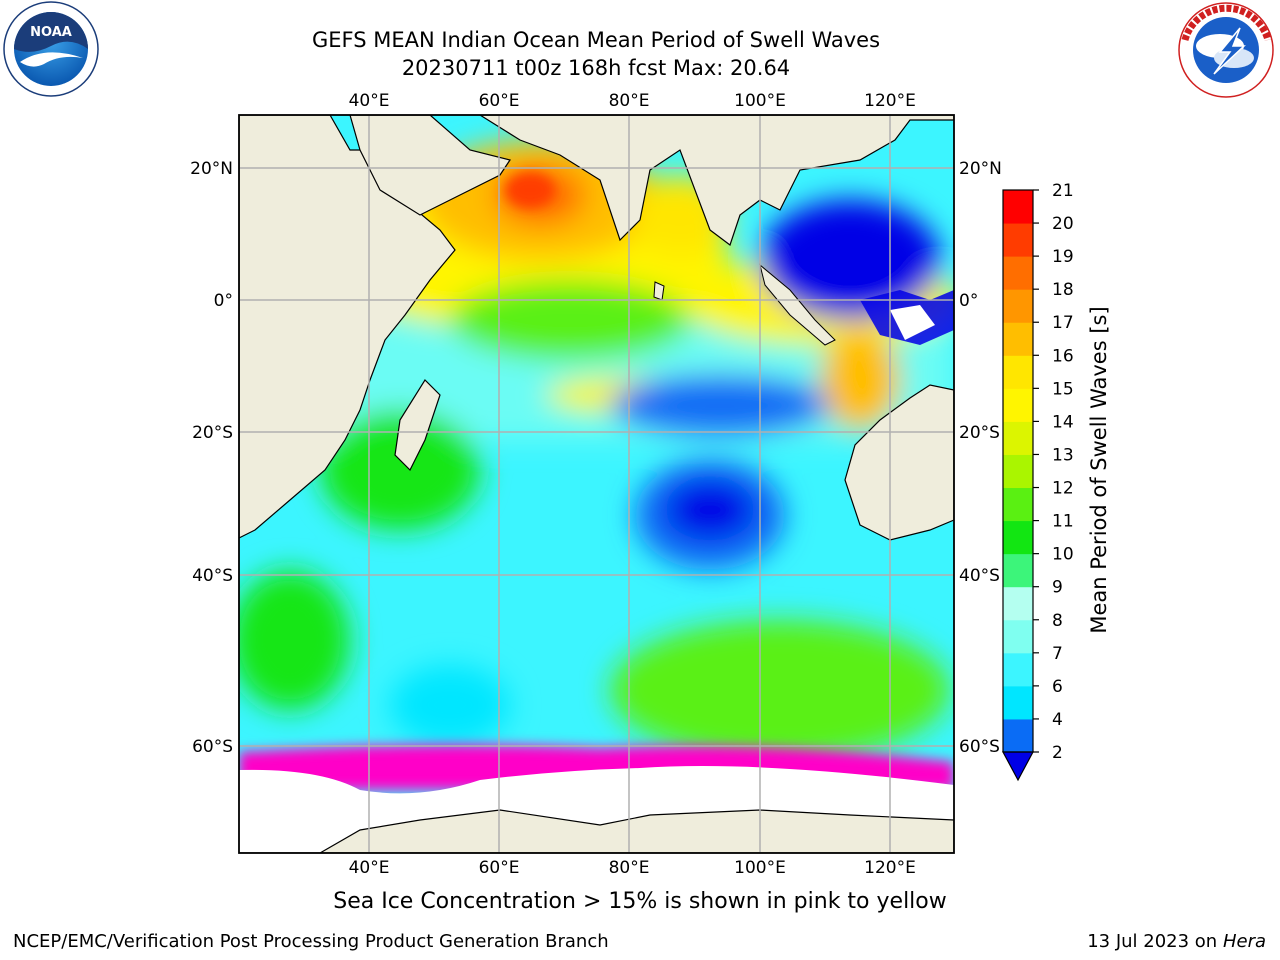 The image size is (1280, 960). Describe the element at coordinates (1226, 50) in the screenshot. I see `nws-logo` at that location.